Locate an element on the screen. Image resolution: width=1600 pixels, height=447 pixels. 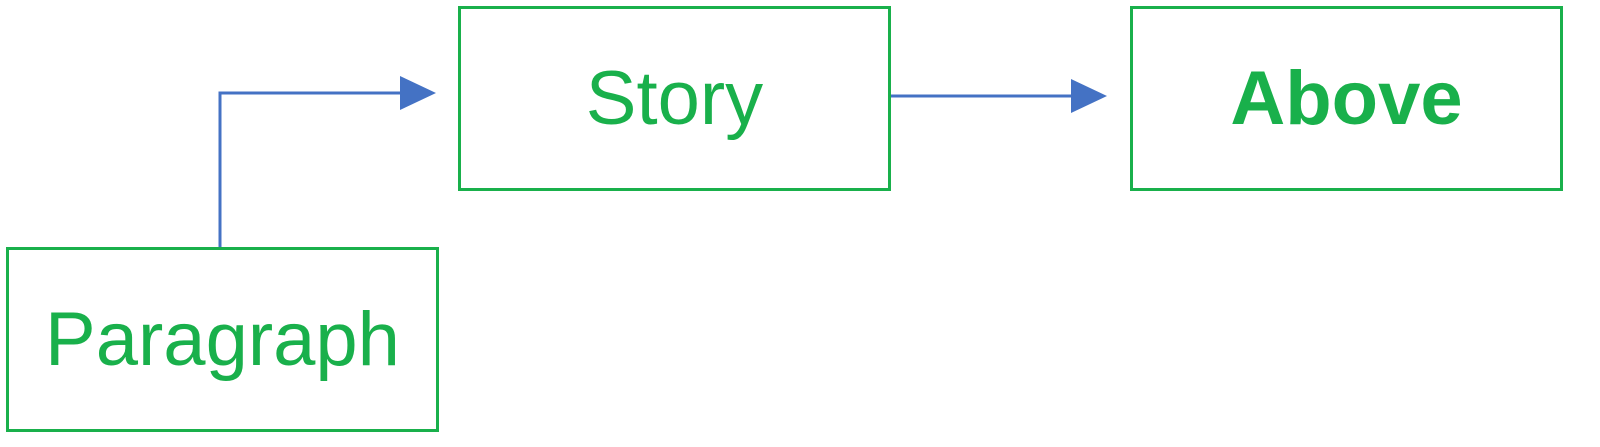
node-paragraph: Paragraph is located at coordinates (222, 339).